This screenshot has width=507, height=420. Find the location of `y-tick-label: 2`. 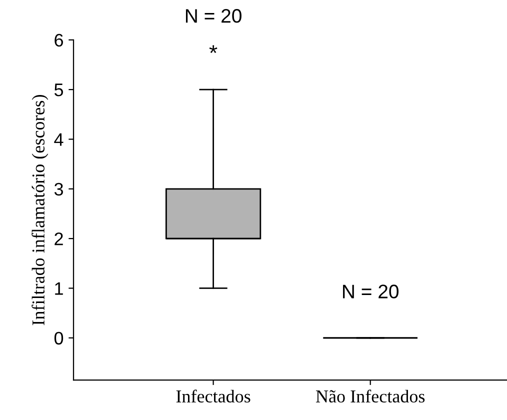

y-tick-label: 2 is located at coordinates (58, 239).